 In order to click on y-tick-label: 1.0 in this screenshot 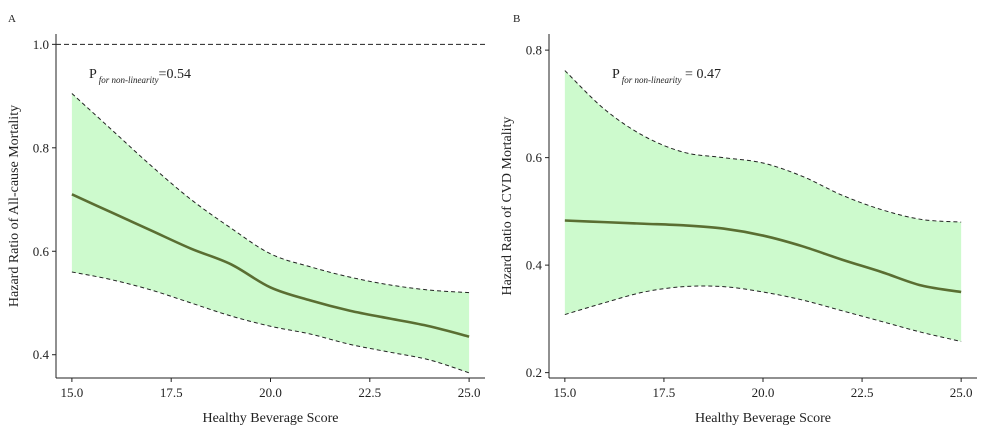, I will do `click(41, 44)`.